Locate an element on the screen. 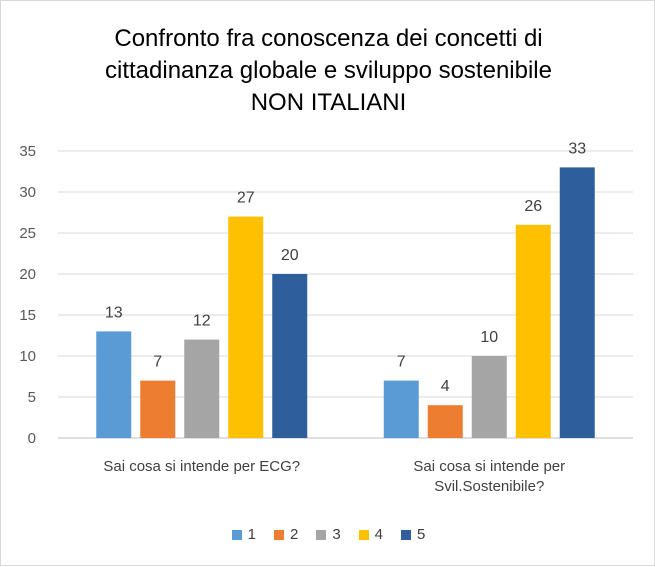  data-label-cat1-series-5: 20 is located at coordinates (290, 255).